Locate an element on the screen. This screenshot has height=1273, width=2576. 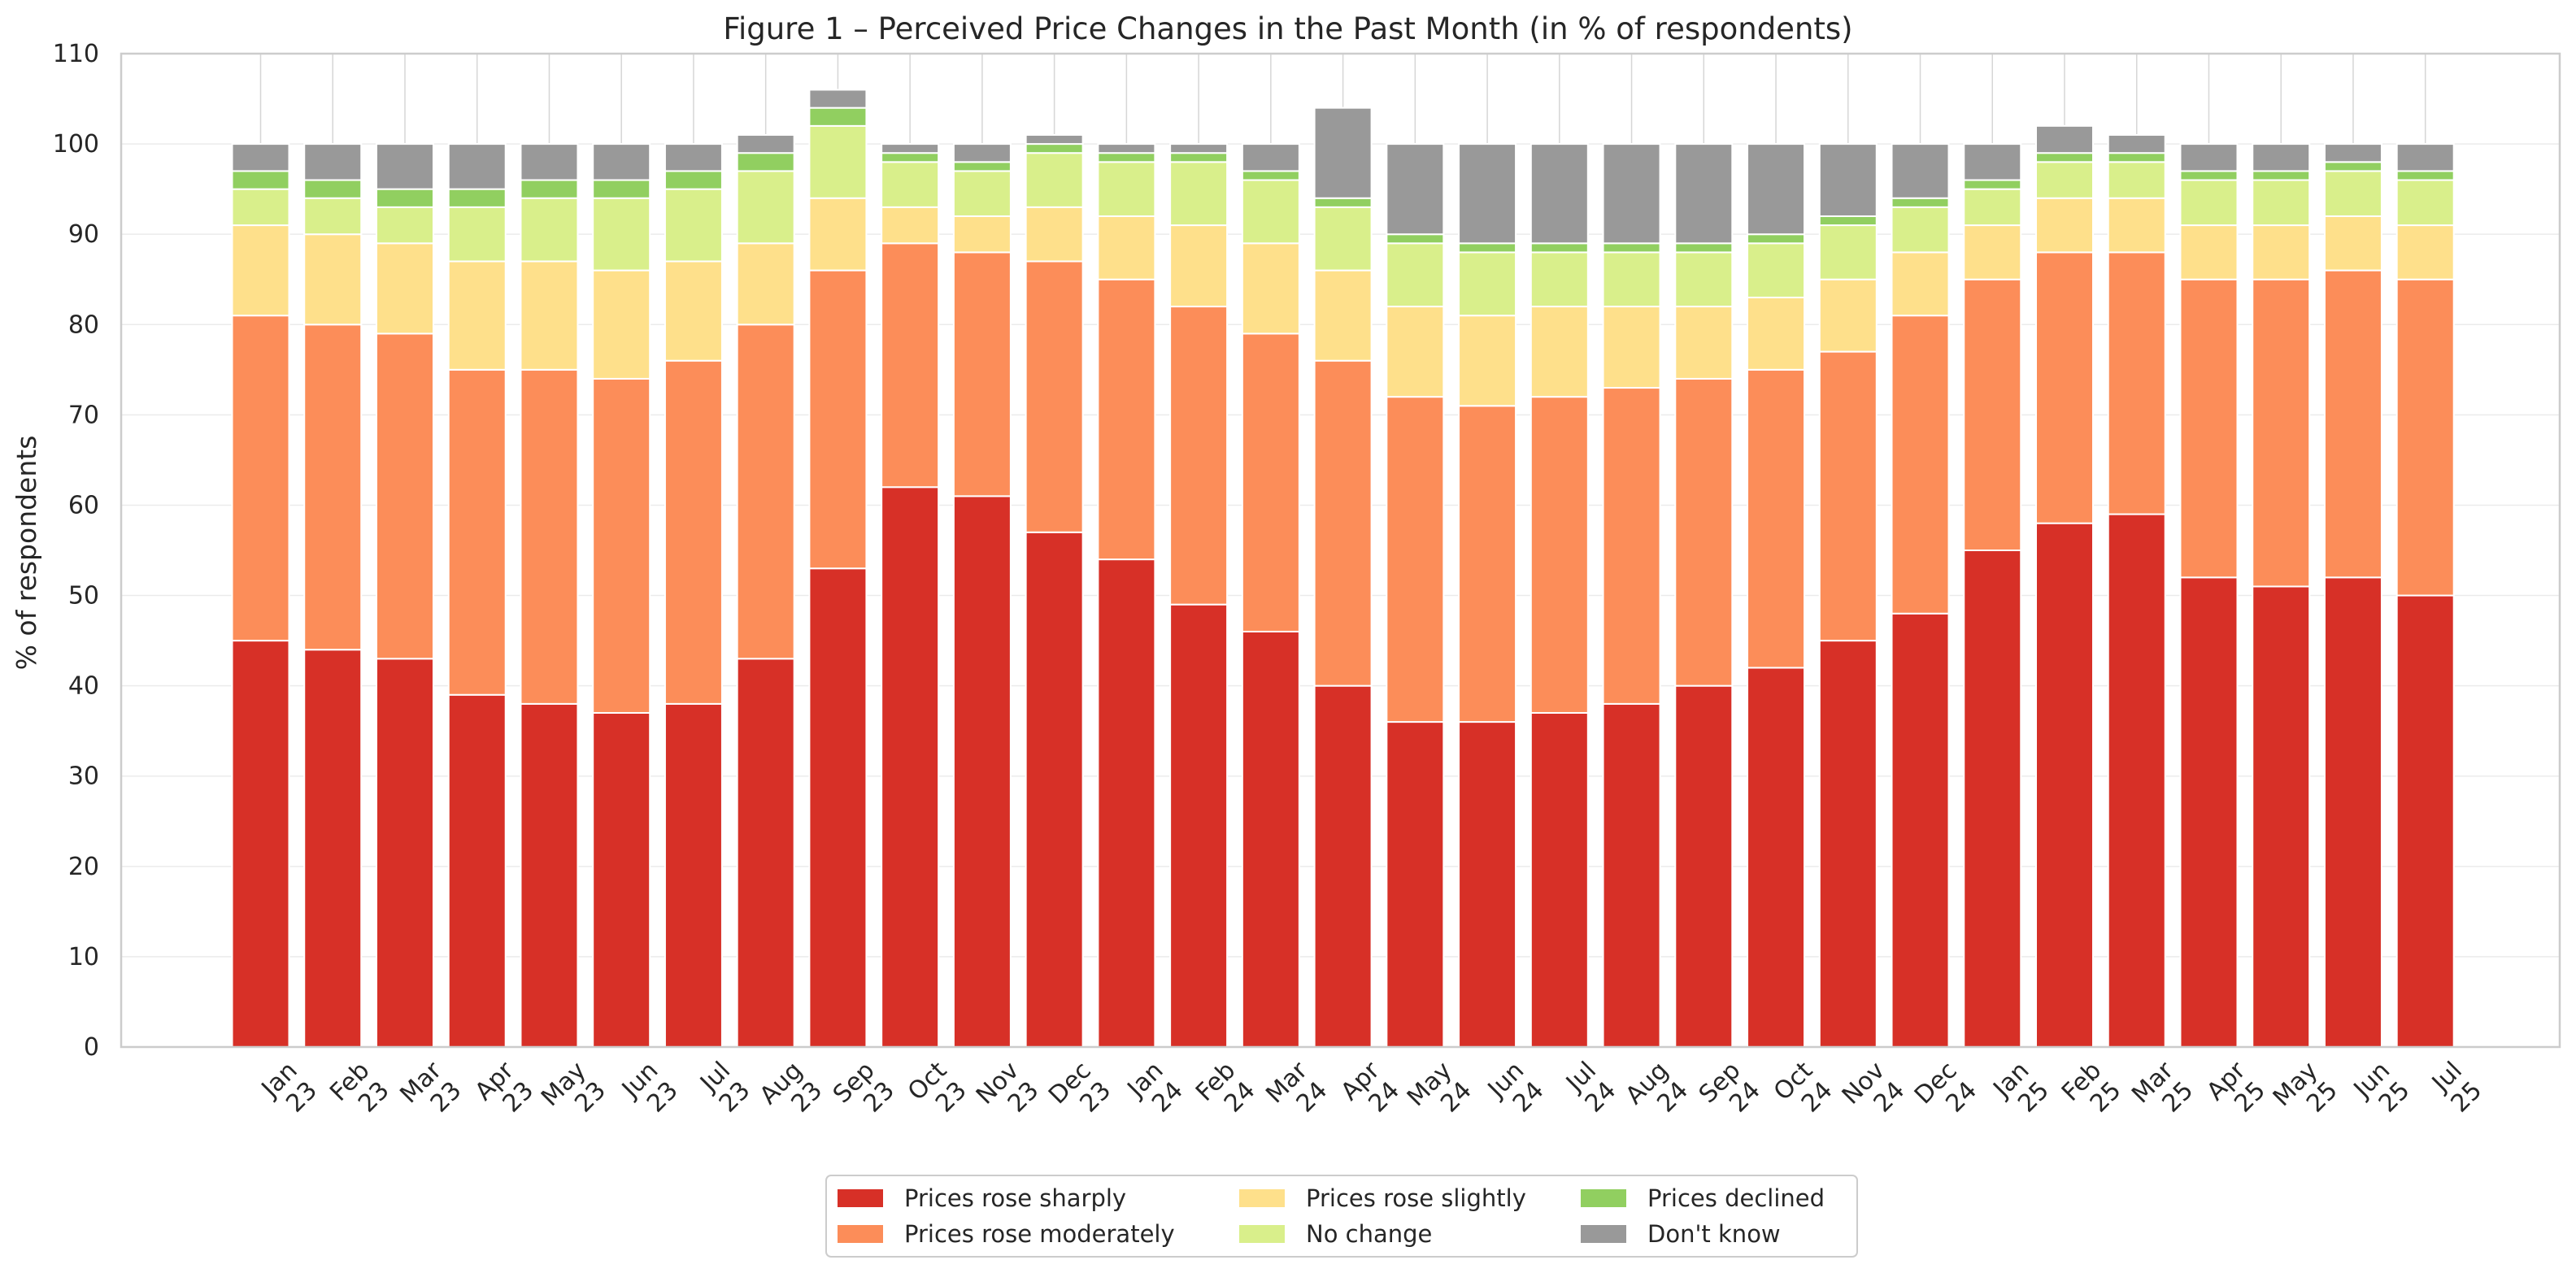
svg-text: Oct24 is located at coordinates (1803, 1091).